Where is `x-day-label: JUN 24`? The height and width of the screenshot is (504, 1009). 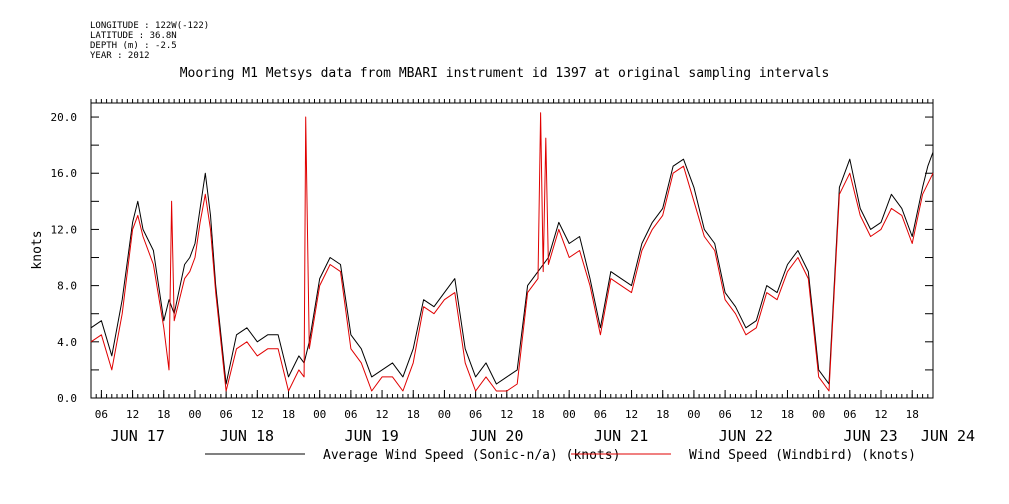
x-day-label: JUN 24 is located at coordinates (948, 436).